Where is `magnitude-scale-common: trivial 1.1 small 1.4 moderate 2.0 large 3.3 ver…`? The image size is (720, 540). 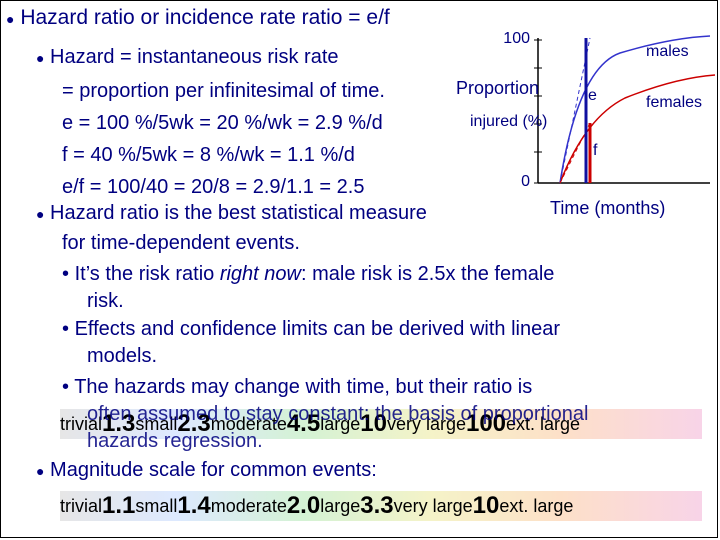 magnitude-scale-common: trivial 1.1 small 1.4 moderate 2.0 large 3.3 ver… is located at coordinates (381, 506).